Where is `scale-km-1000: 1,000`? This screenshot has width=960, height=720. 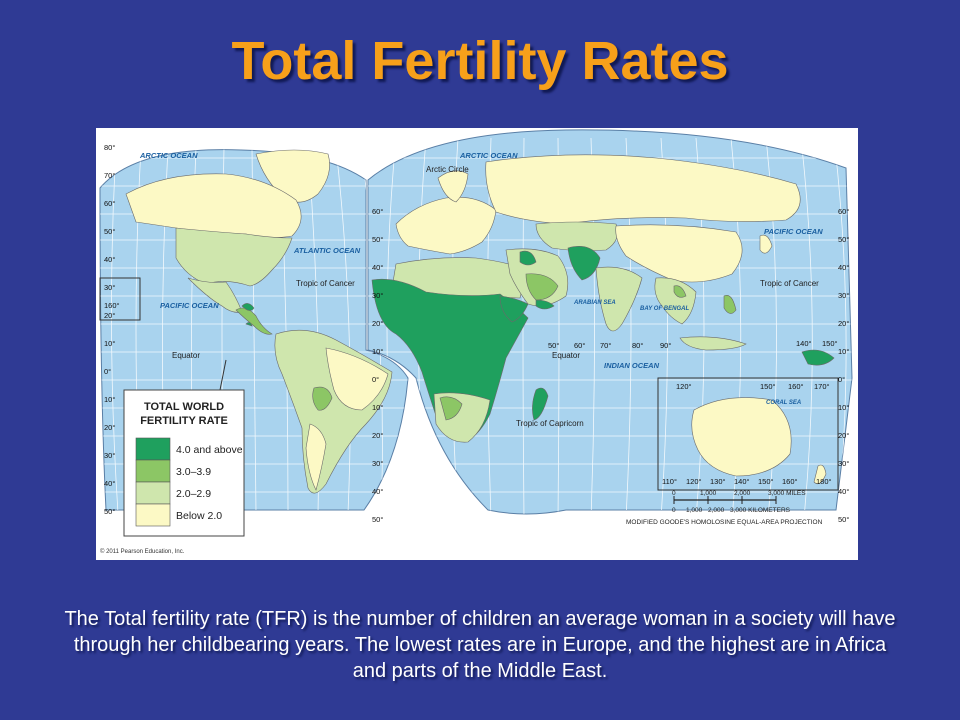 scale-km-1000: 1,000 is located at coordinates (694, 510).